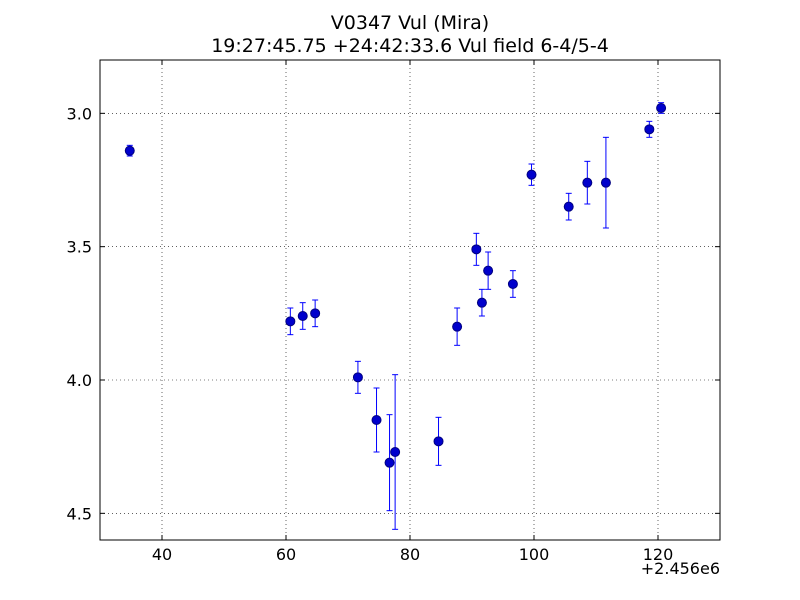 The width and height of the screenshot is (800, 600). I want to click on x-tick-label: 60, so click(286, 554).